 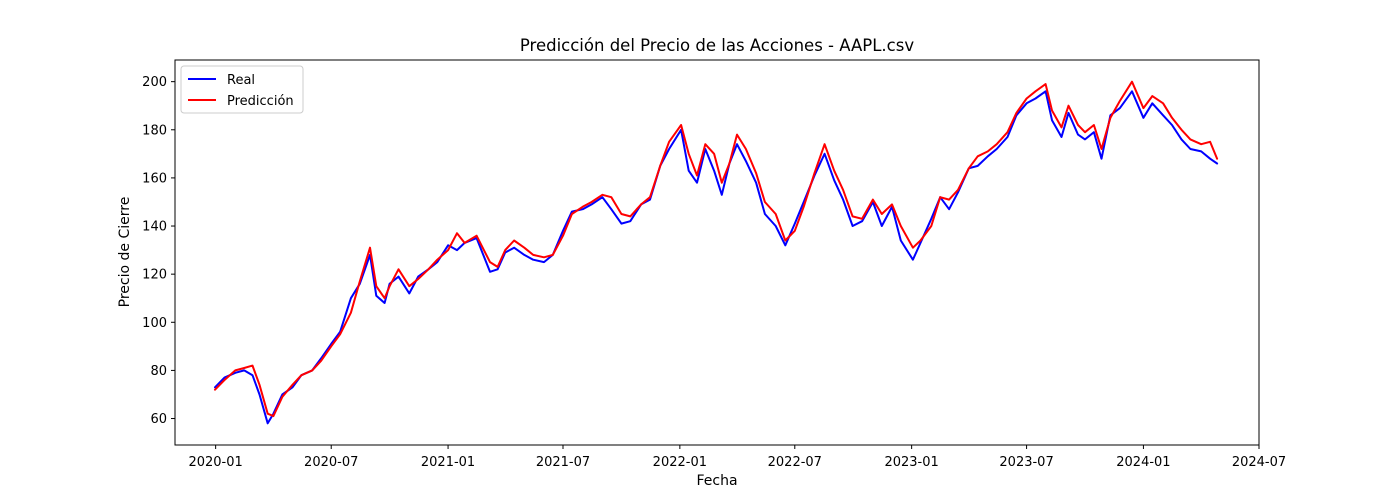 What do you see at coordinates (154, 323) in the screenshot?
I see `y-tick-label: 100` at bounding box center [154, 323].